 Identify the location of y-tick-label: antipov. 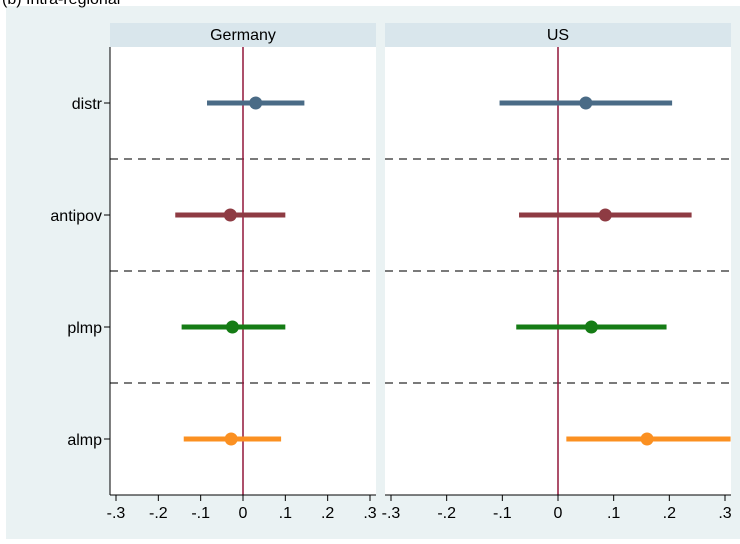
(76, 216).